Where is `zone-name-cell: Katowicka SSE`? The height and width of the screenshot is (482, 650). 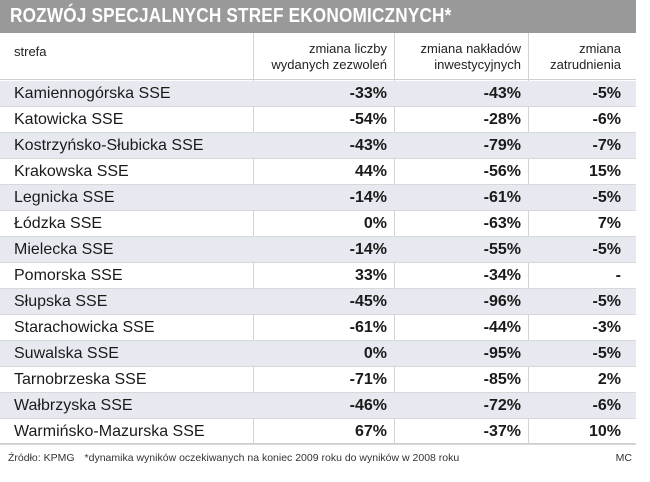
zone-name-cell: Katowicka SSE is located at coordinates (69, 119).